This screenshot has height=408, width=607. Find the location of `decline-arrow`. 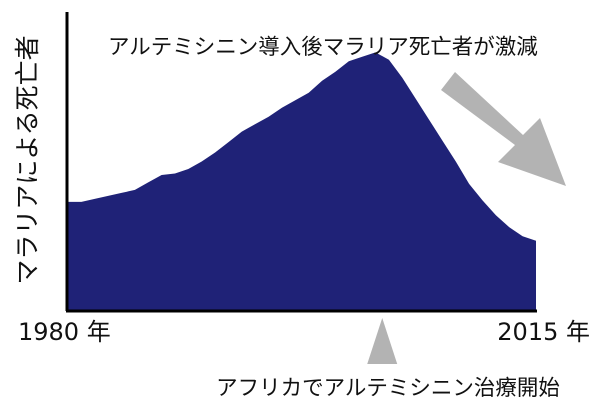

decline-arrow is located at coordinates (503, 129).